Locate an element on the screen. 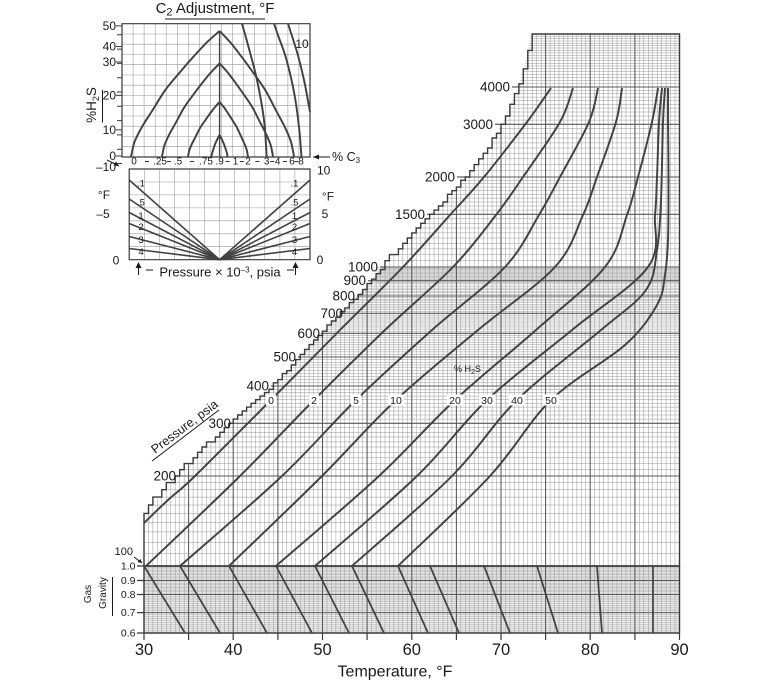 The width and height of the screenshot is (768, 688). svg-text: 6 is located at coordinates (292, 162).